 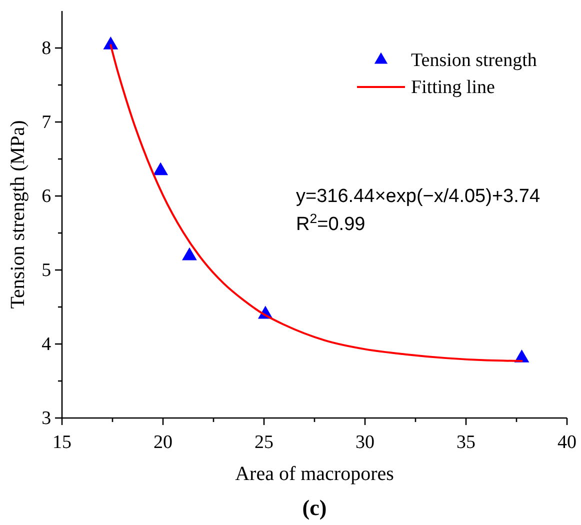 I want to click on x-tick-label: 20, so click(x=163, y=442).